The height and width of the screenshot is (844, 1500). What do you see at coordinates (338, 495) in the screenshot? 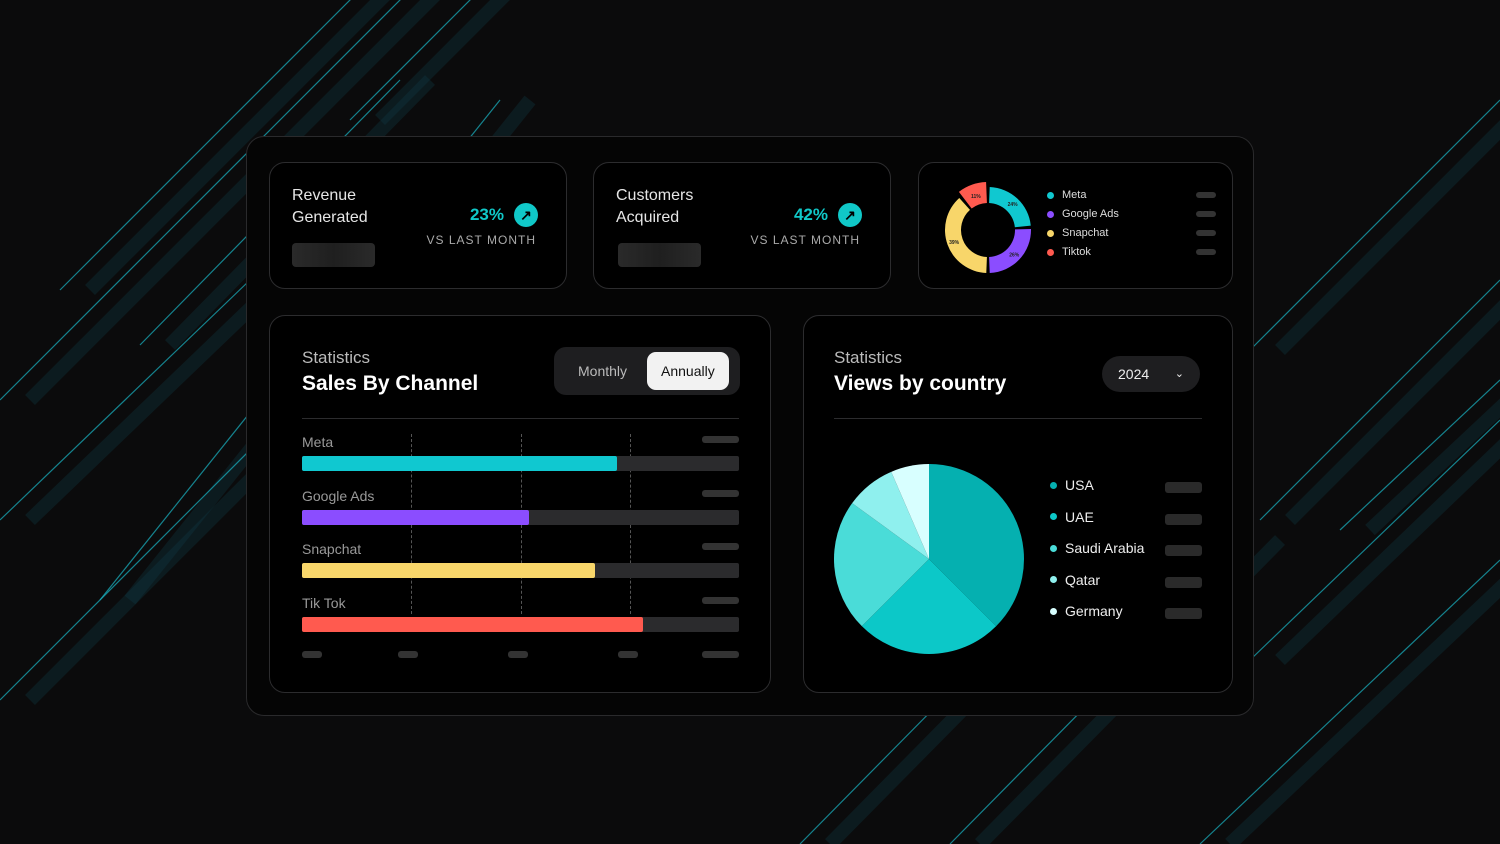
I see `bar-label: Google Ads` at bounding box center [338, 495].